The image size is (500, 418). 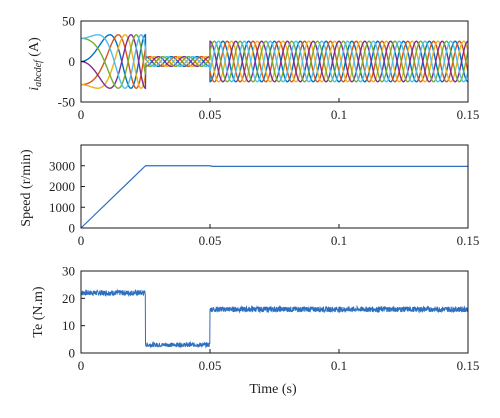 What do you see at coordinates (339, 365) in the screenshot?
I see `torque-x-tick-label: 0.1` at bounding box center [339, 365].